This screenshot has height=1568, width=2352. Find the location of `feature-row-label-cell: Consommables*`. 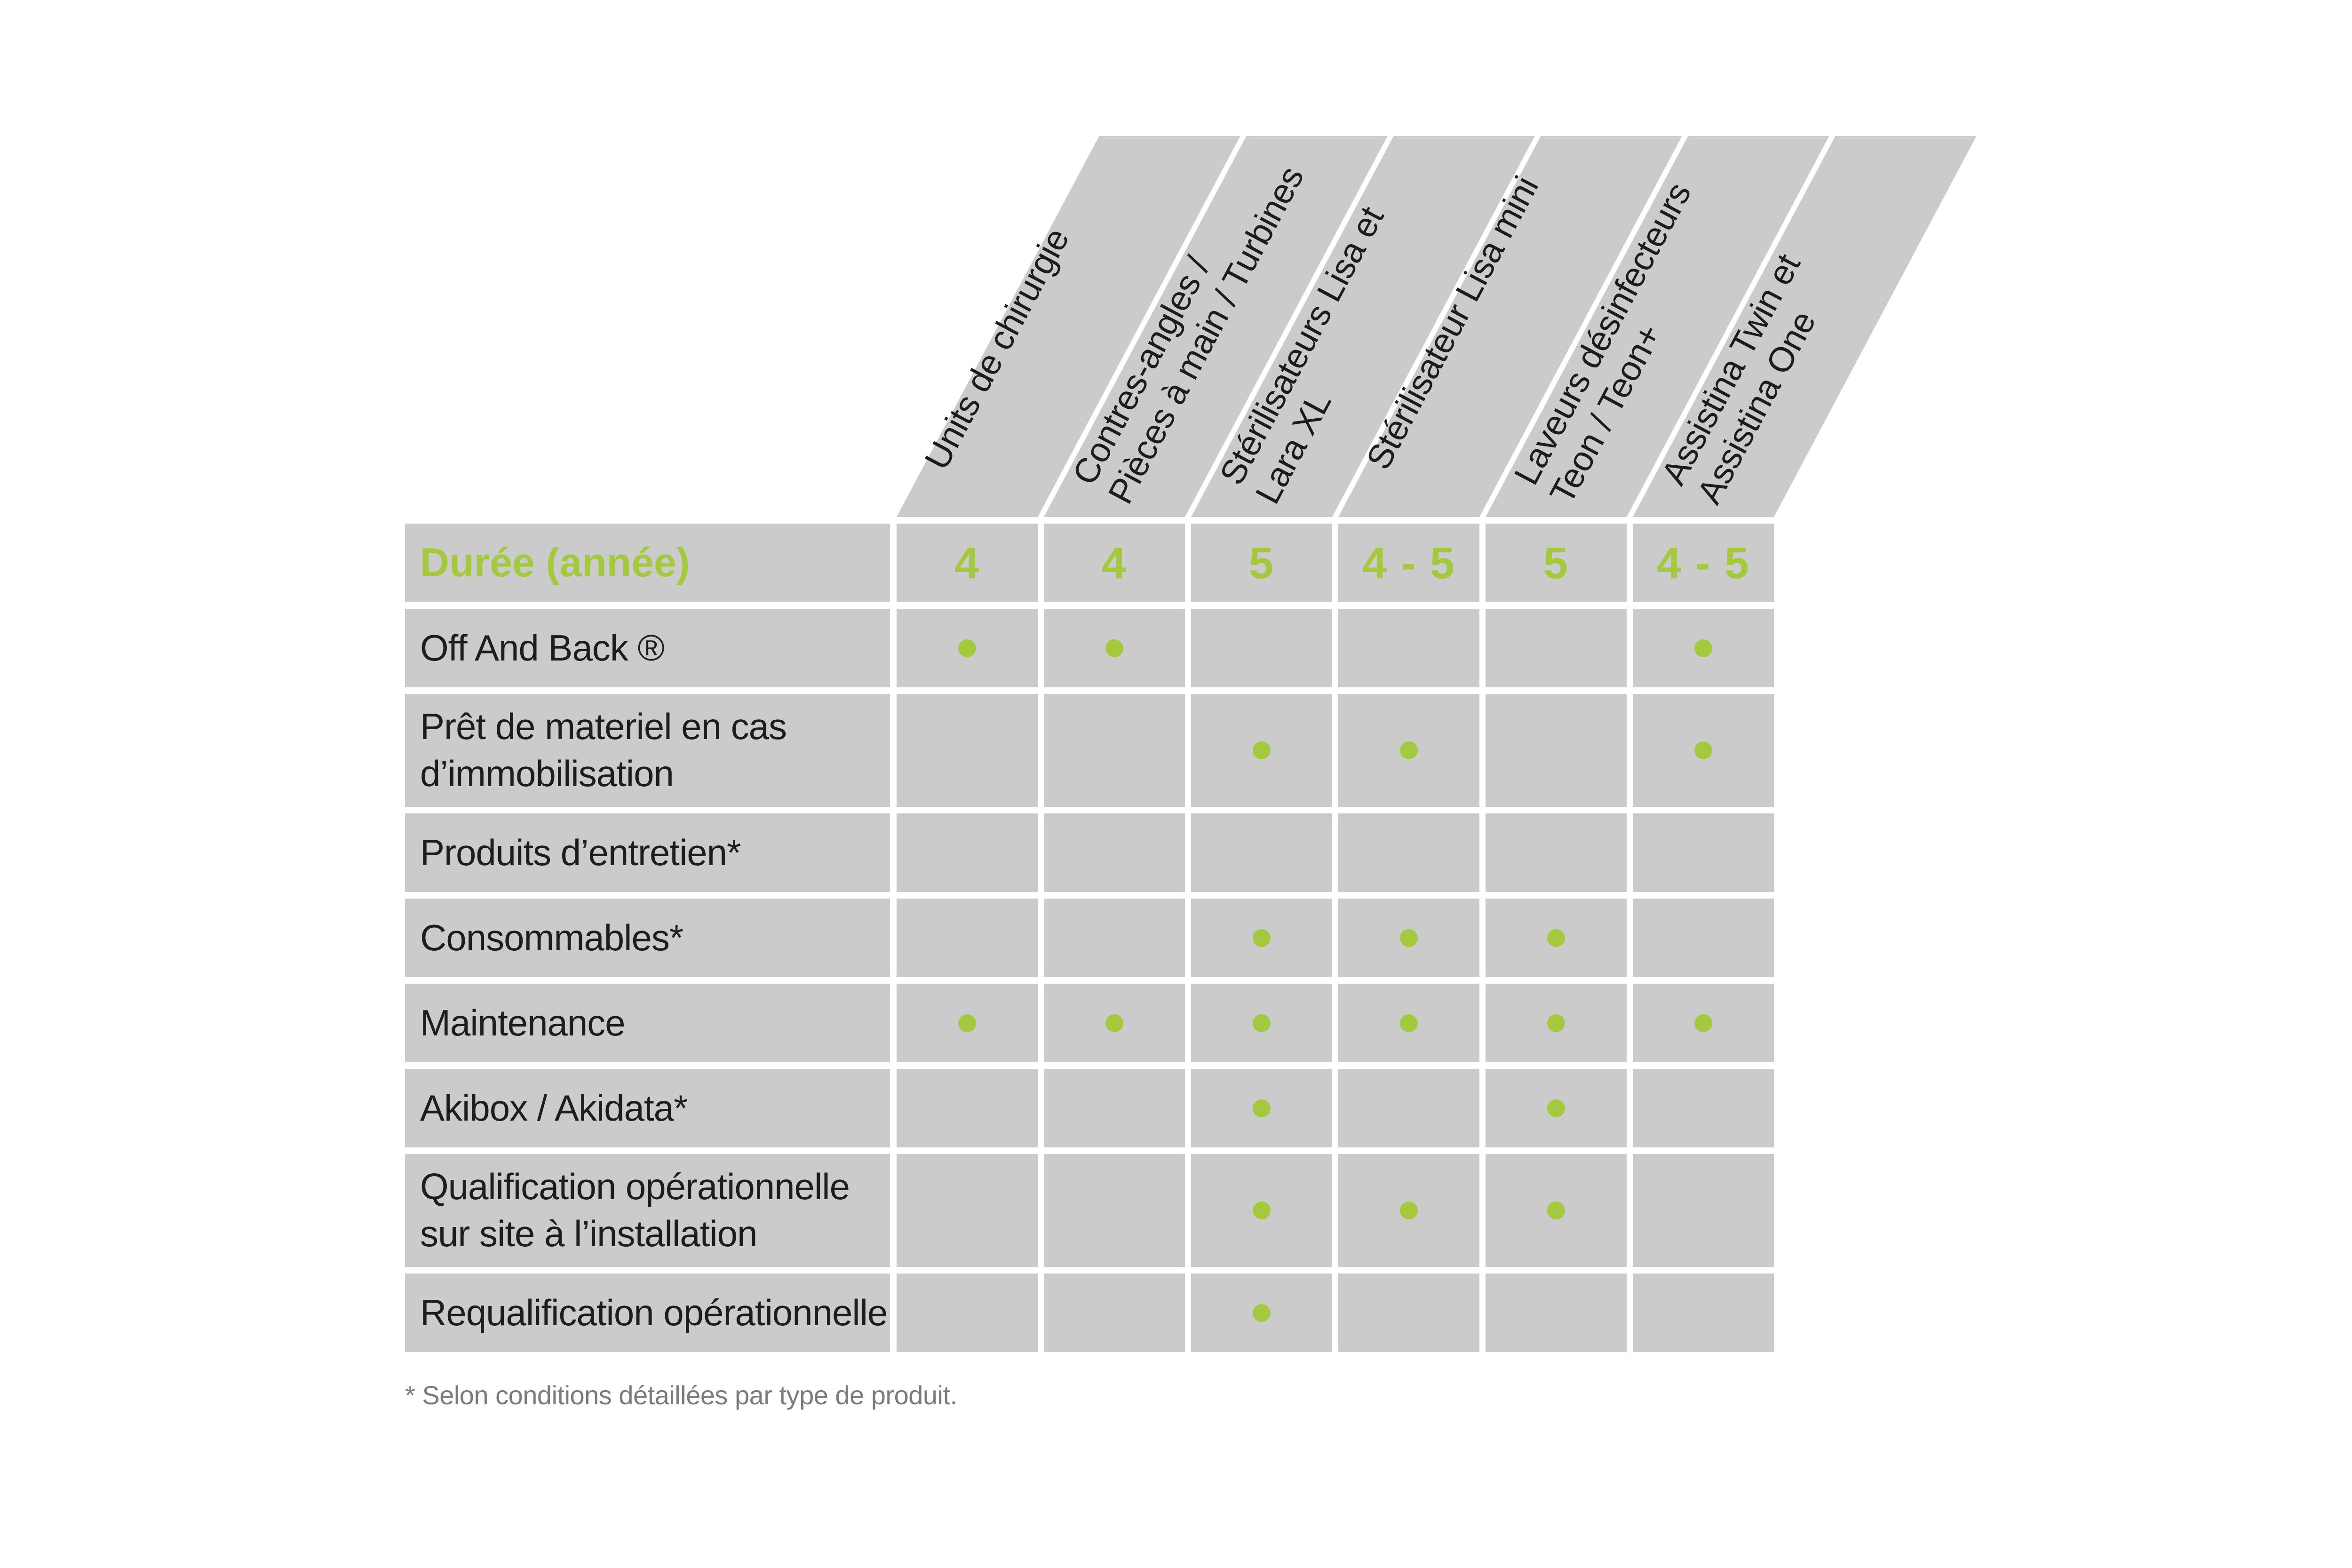

feature-row-label-cell: Consommables* is located at coordinates (647, 938).